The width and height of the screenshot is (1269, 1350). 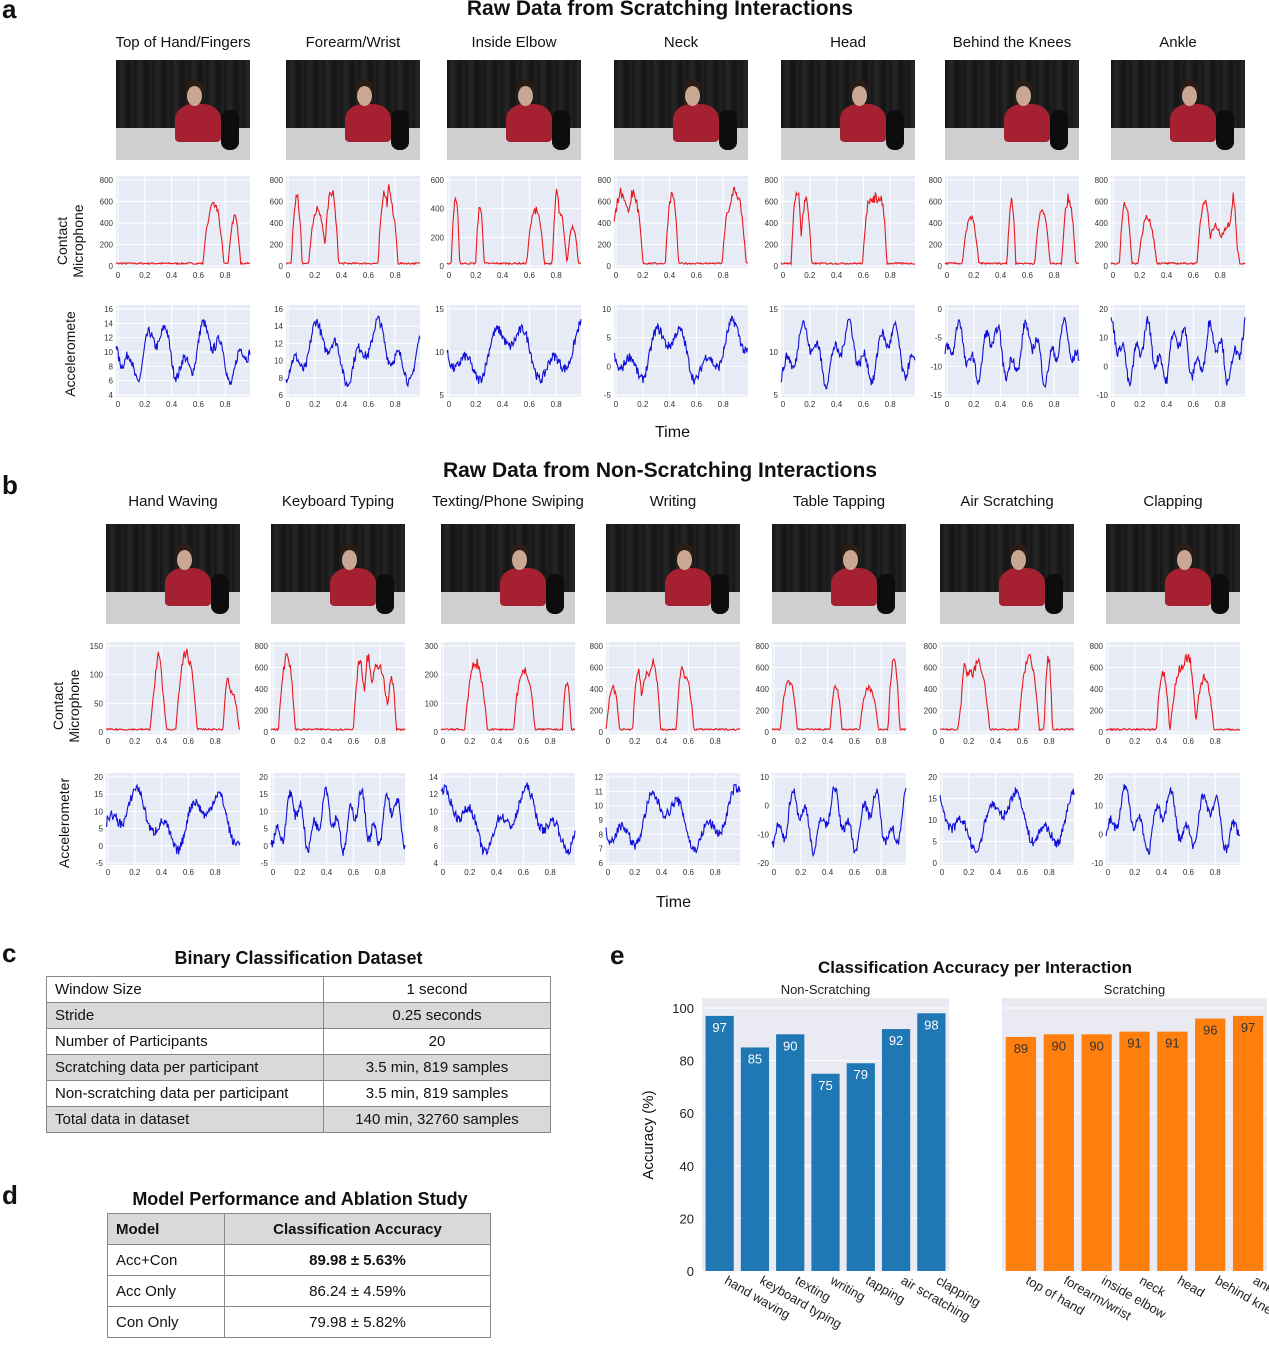 What do you see at coordinates (10, 485) in the screenshot?
I see `panel-letter-b: b` at bounding box center [10, 485].